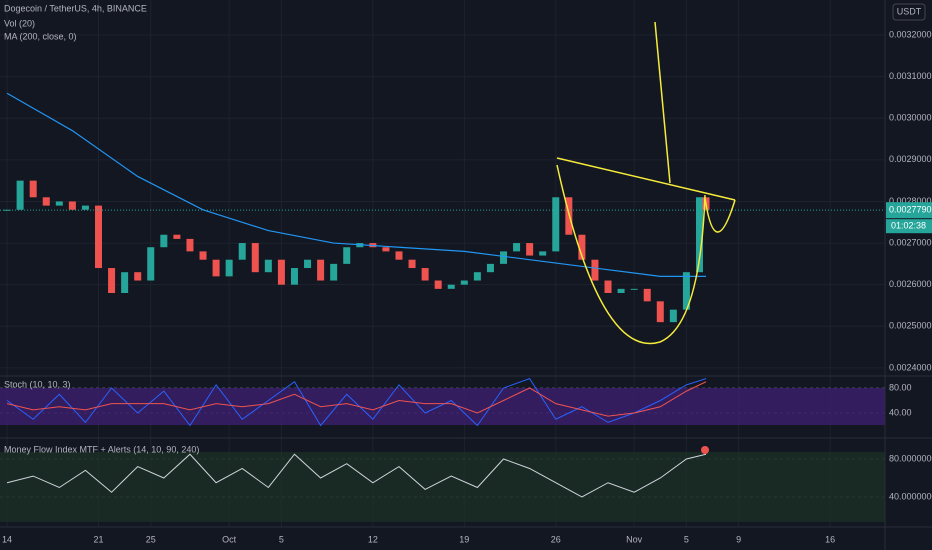  I want to click on y-tick-label: 0.0032000, so click(910, 34).